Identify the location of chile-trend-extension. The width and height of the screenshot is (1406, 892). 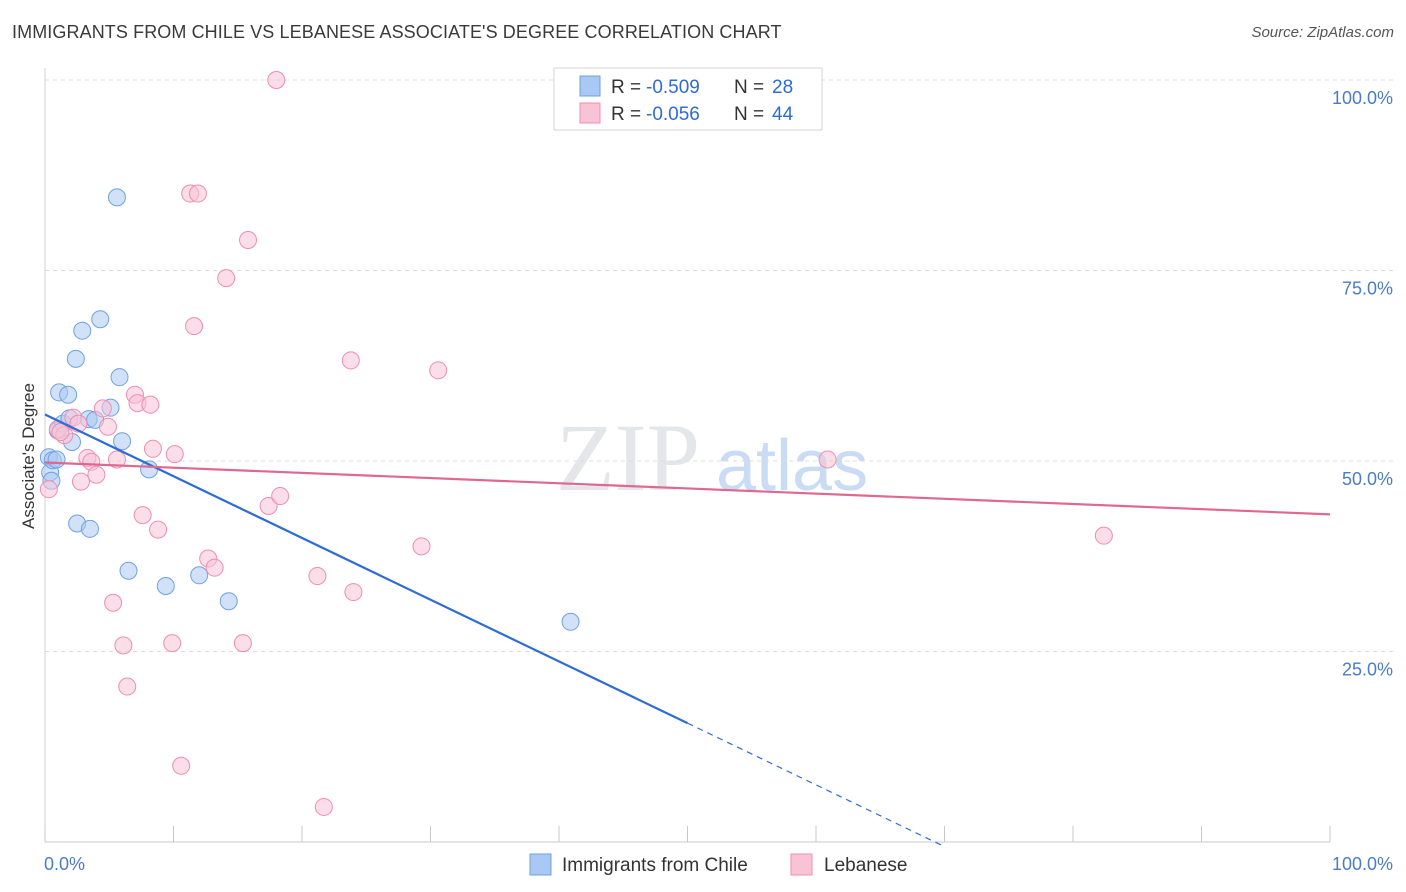
(816, 785).